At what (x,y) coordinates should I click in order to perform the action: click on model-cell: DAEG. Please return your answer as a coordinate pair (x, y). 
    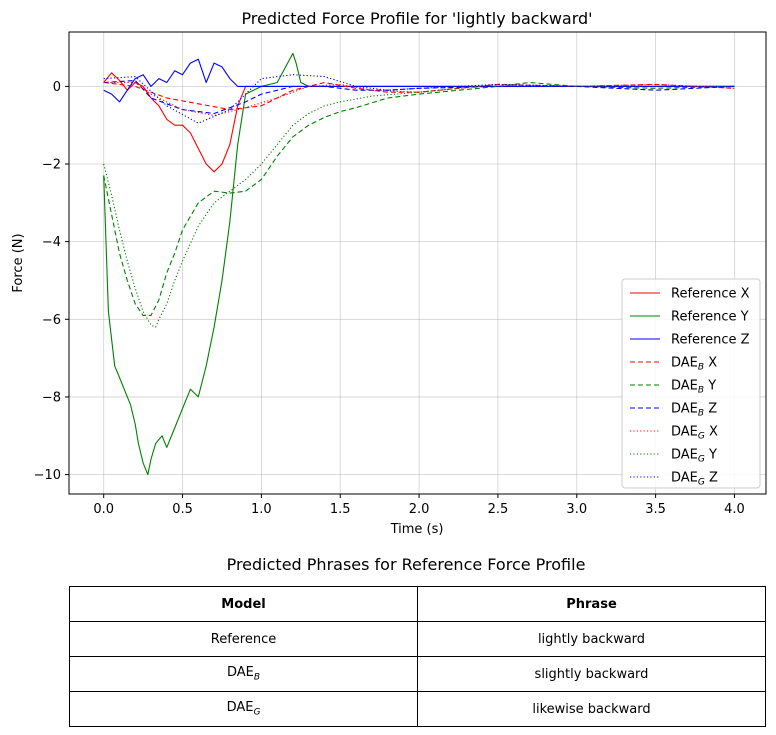
    Looking at the image, I should click on (243, 709).